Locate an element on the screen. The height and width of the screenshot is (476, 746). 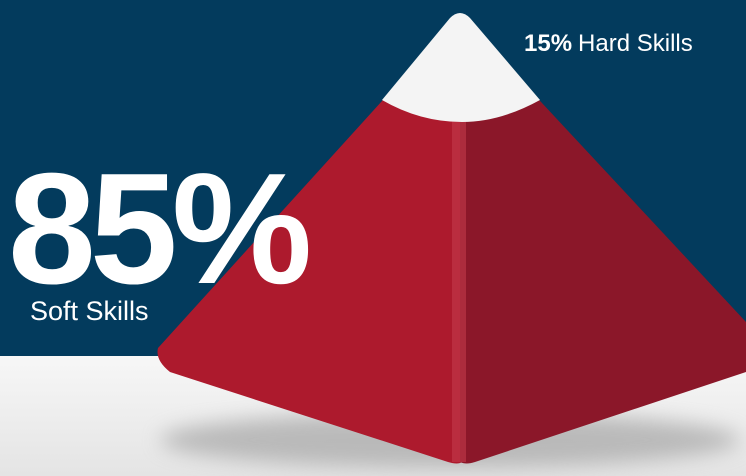
hard-skills-caption: 15% Hard Skills is located at coordinates (608, 43).